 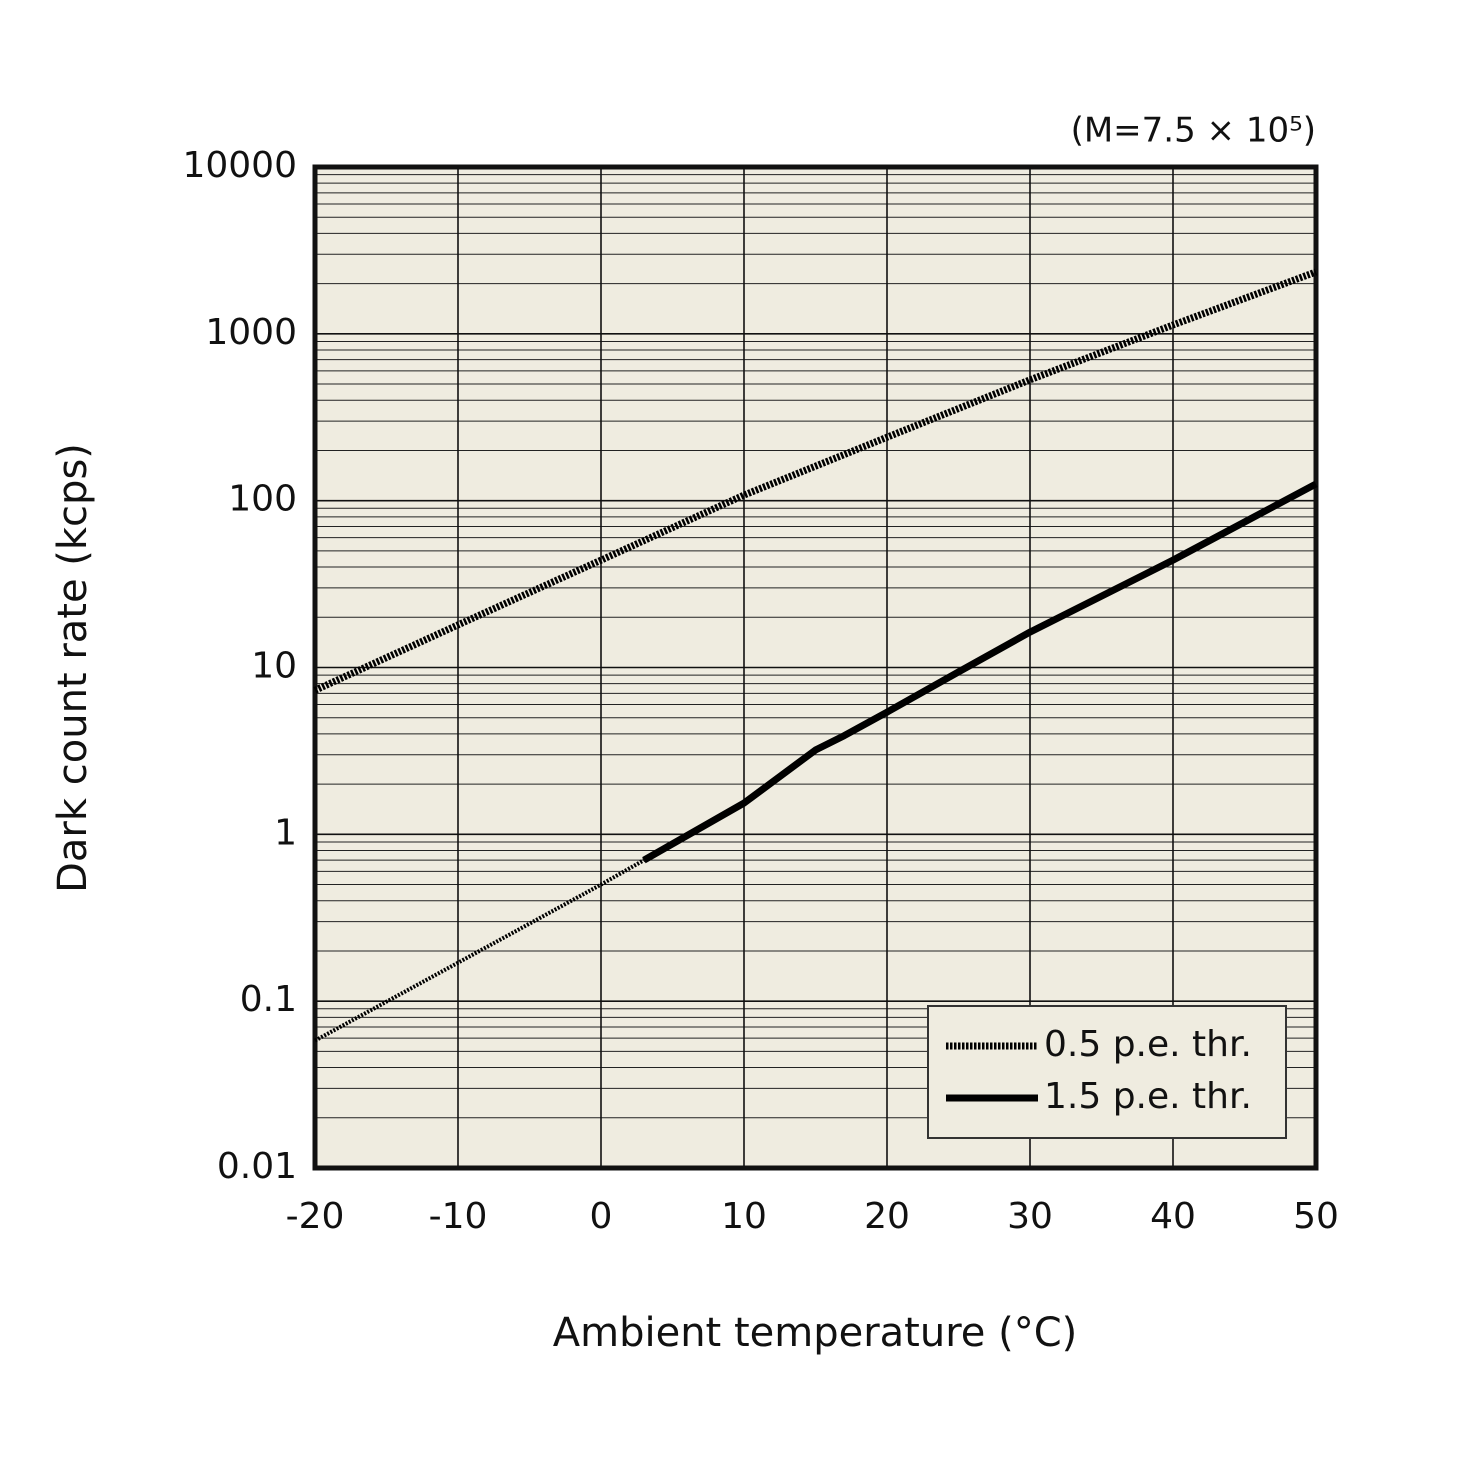 I want to click on x-tick-label: 40, so click(x=1173, y=1216).